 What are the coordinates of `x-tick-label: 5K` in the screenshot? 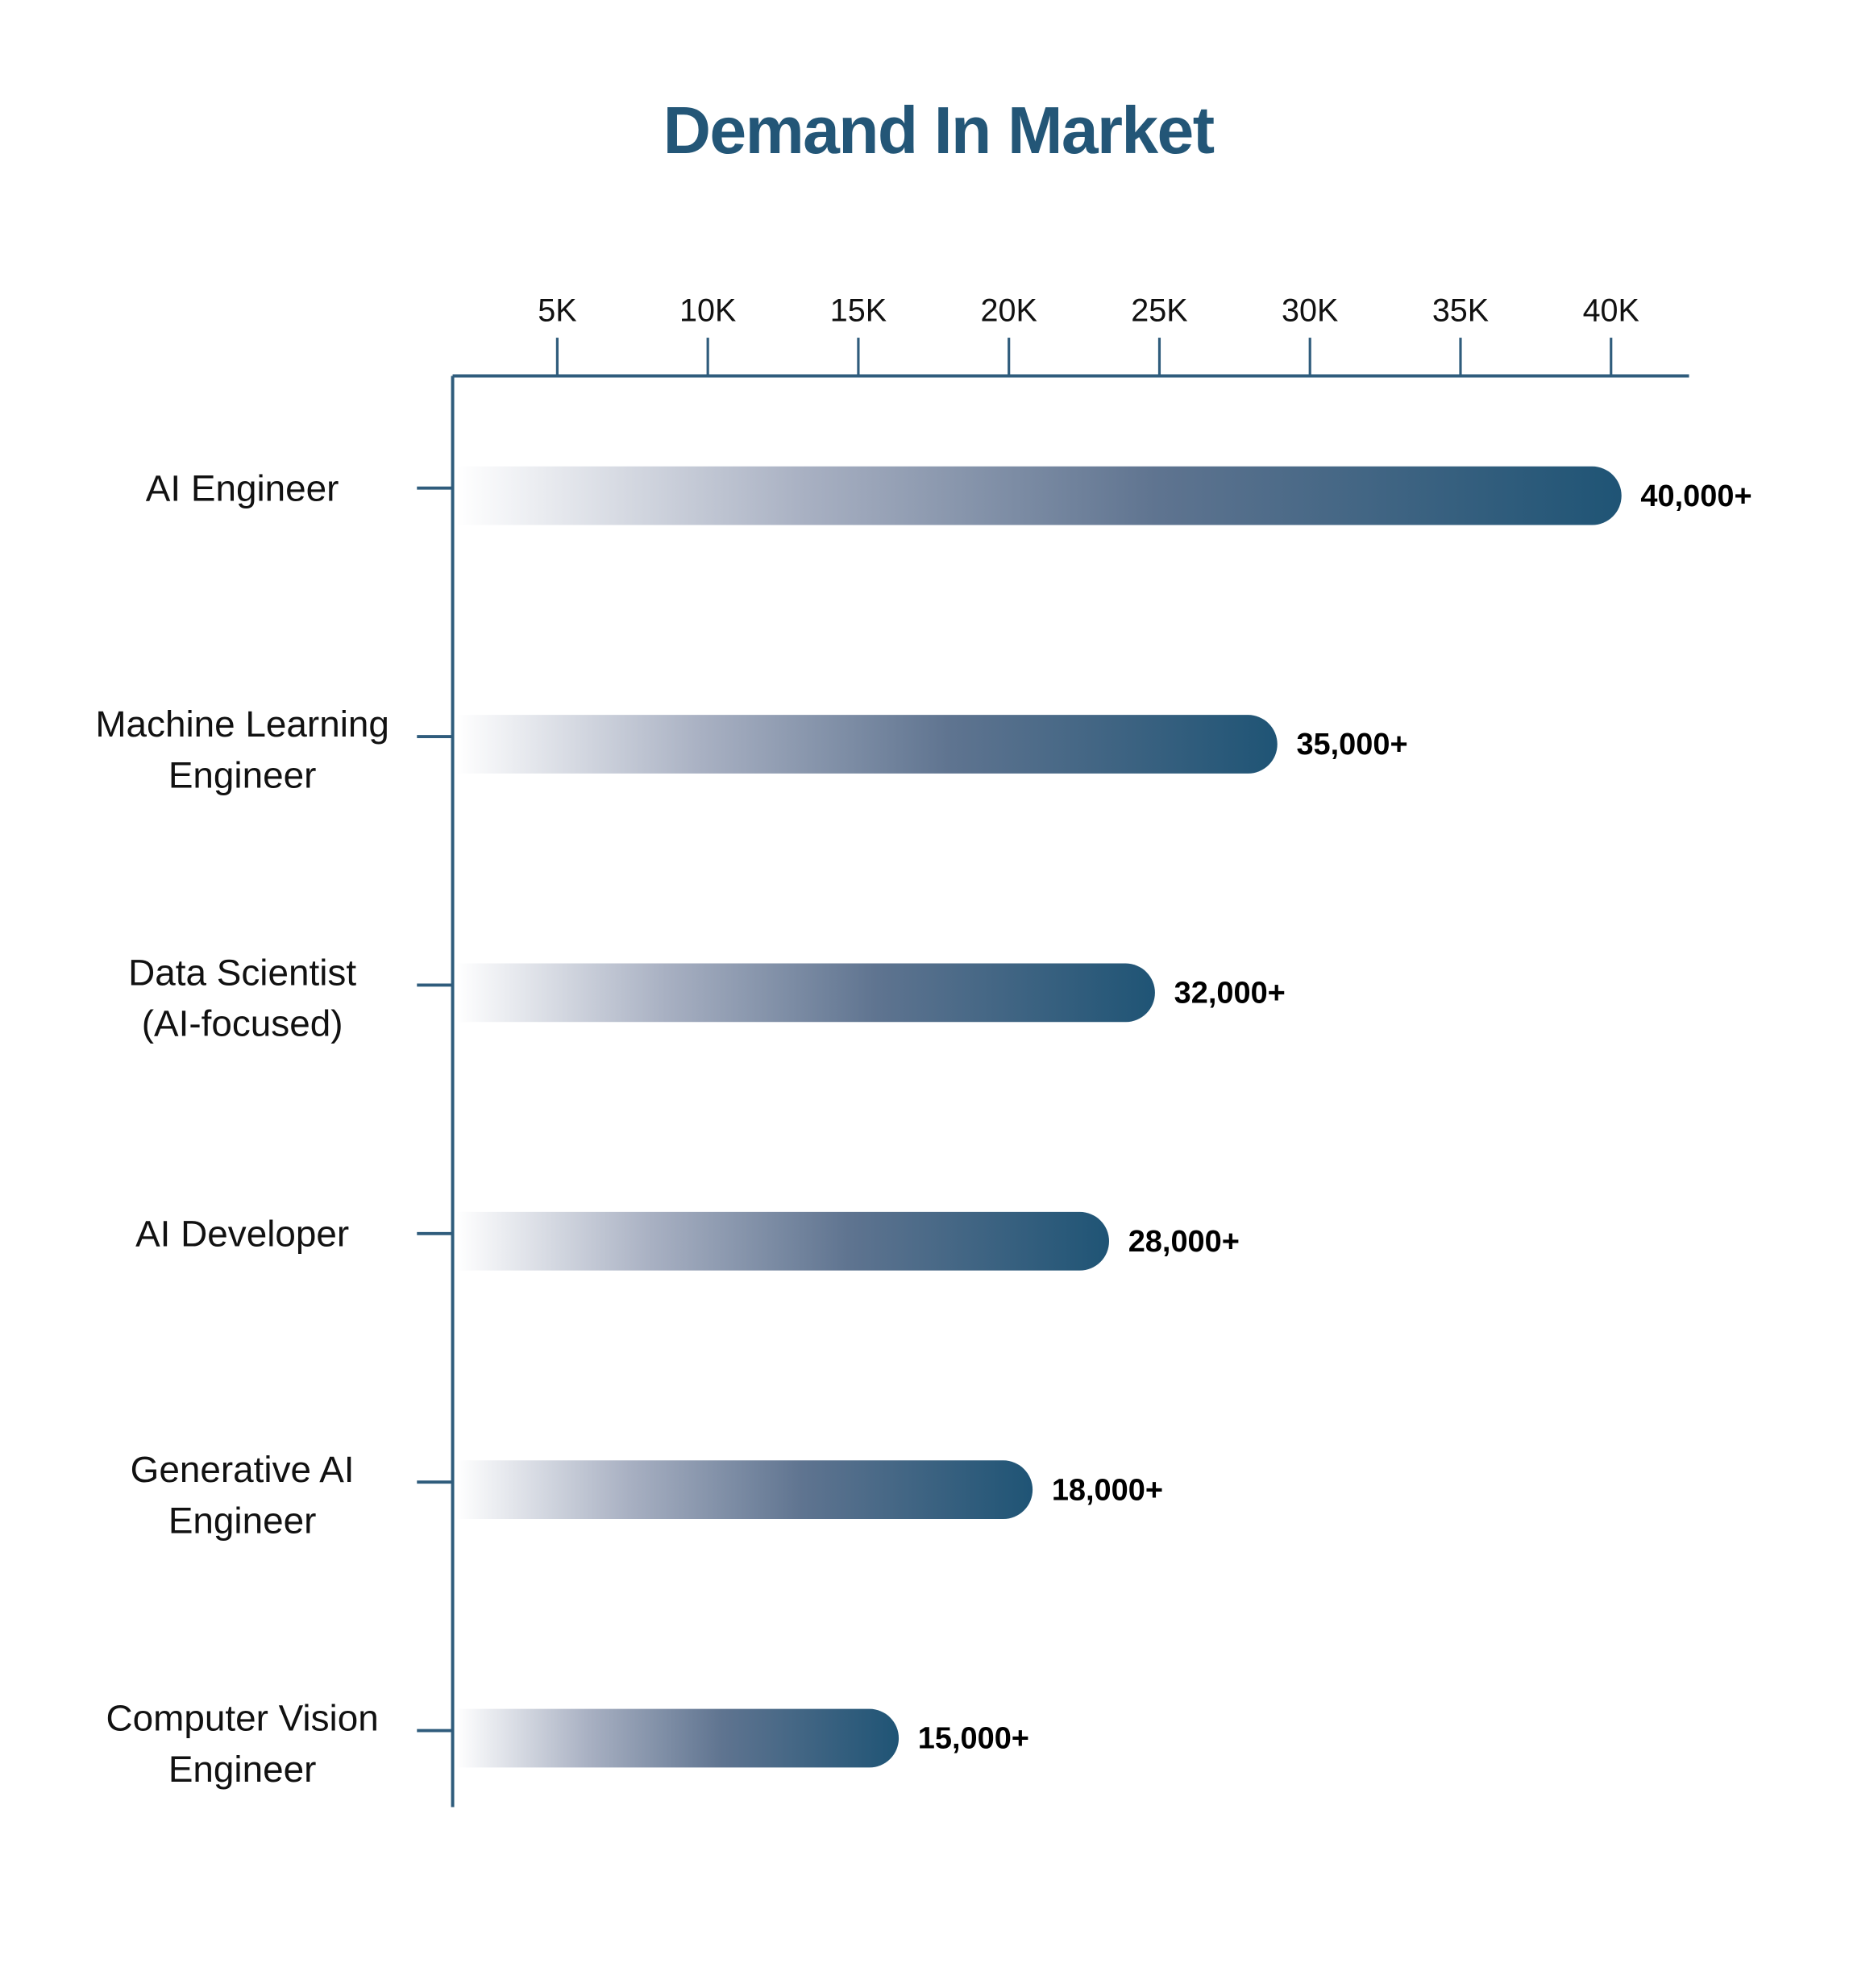 It's located at (557, 311).